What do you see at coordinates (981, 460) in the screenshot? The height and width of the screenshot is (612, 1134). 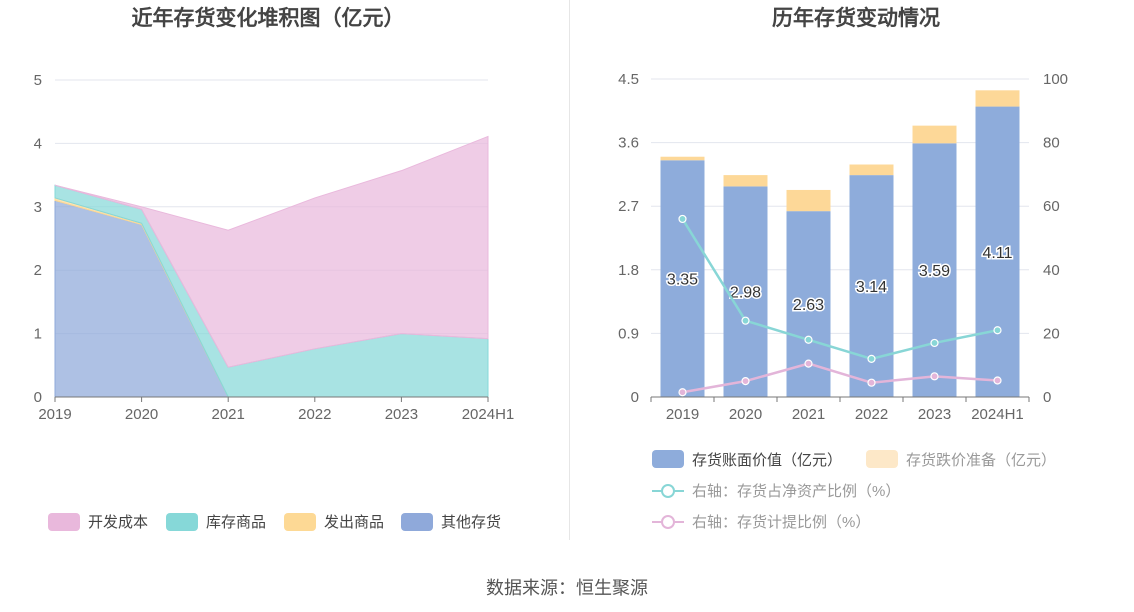 I see `legend-label: 存货跌价准备（亿元）` at bounding box center [981, 460].